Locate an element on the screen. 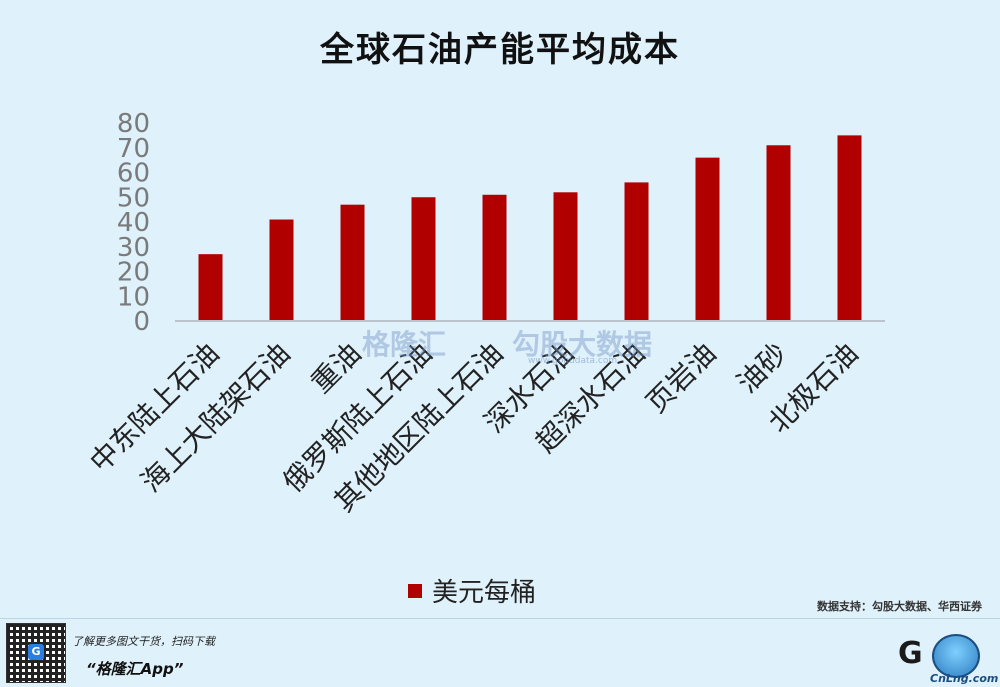 This screenshot has width=1000, height=687. x-category-label: 页岩油 is located at coordinates (681, 378).